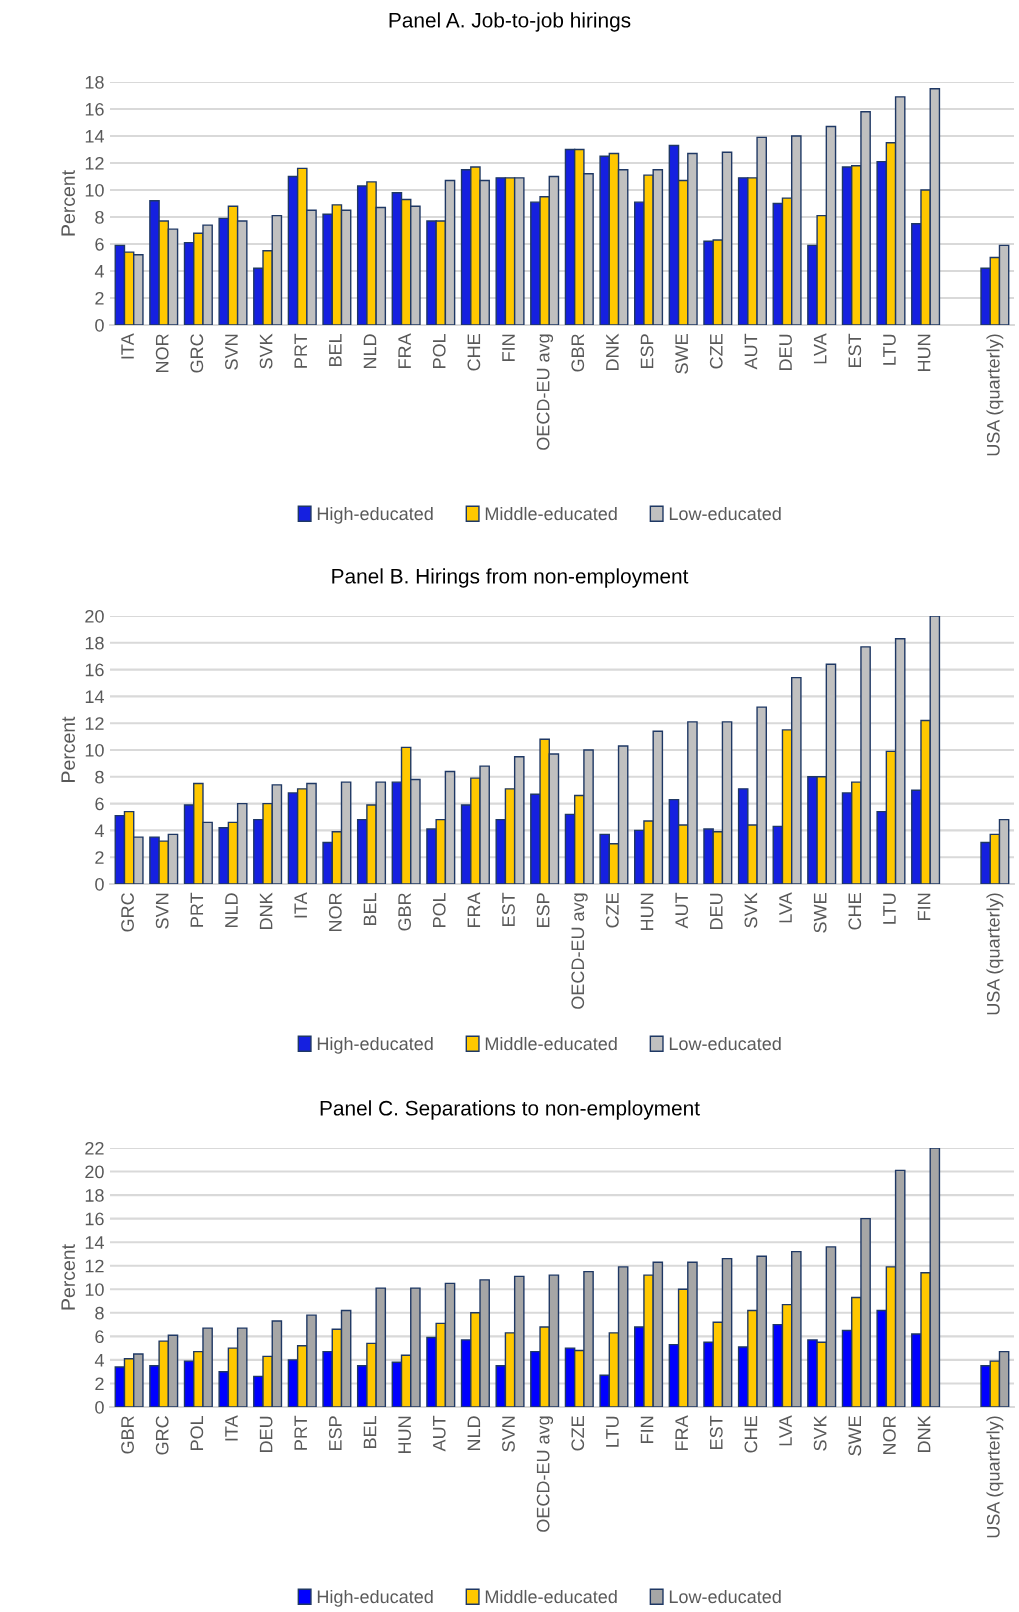 The height and width of the screenshot is (1612, 1019). What do you see at coordinates (510, 1110) in the screenshot?
I see `chart-title: Panel C. Separations to non-employment` at bounding box center [510, 1110].